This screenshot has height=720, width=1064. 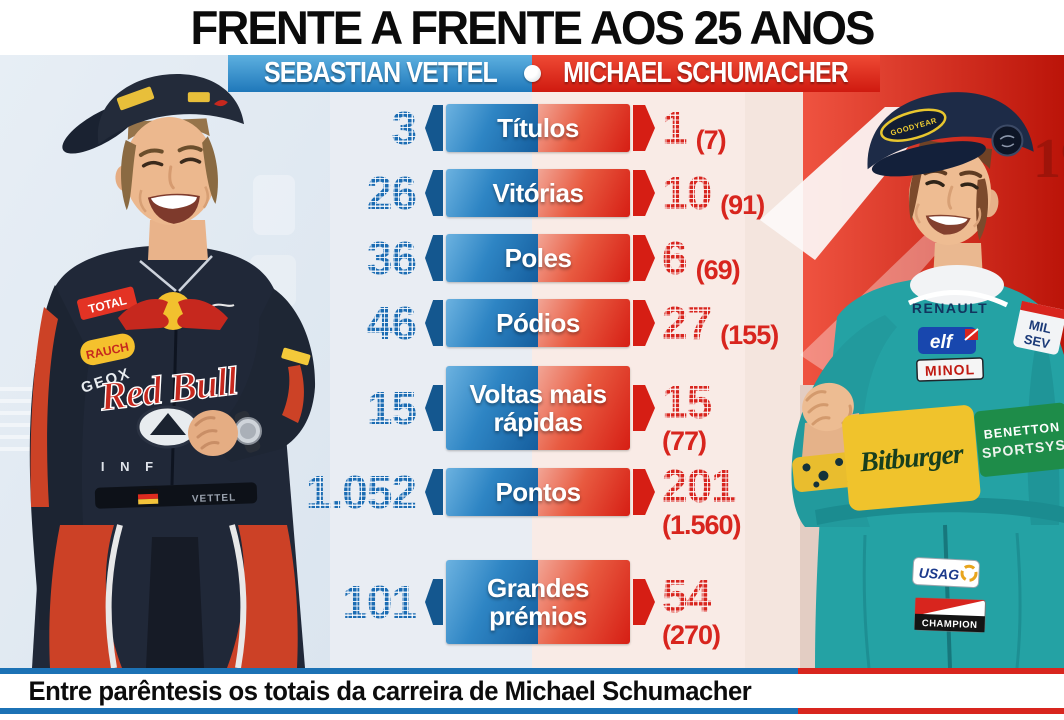 I want to click on stat-arrow: Voltas mais rápidas, so click(x=540, y=408).